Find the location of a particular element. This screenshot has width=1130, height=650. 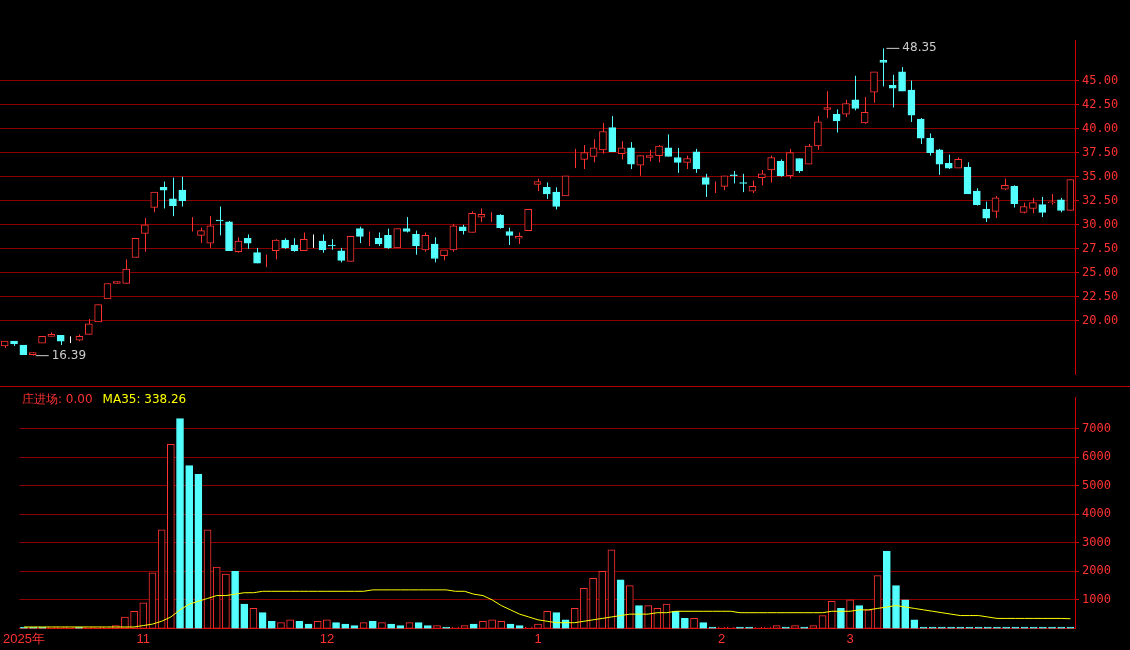

y-tick-label: 42.50 is located at coordinates (1100, 103).